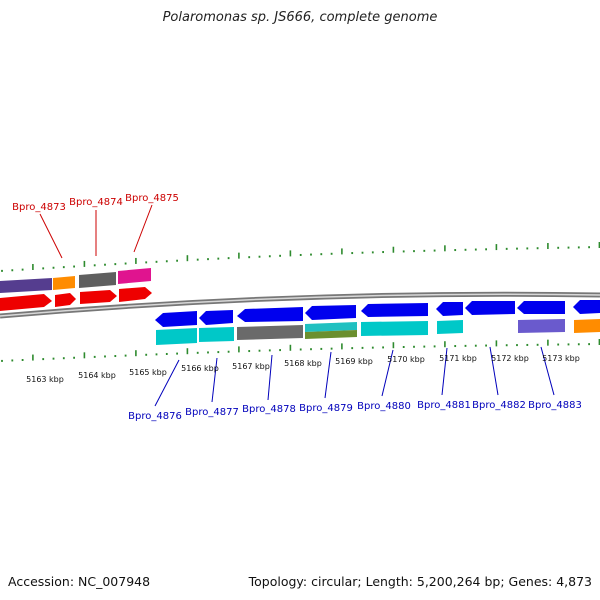  I want to click on bottom-leader-lines, so click(354, 376).